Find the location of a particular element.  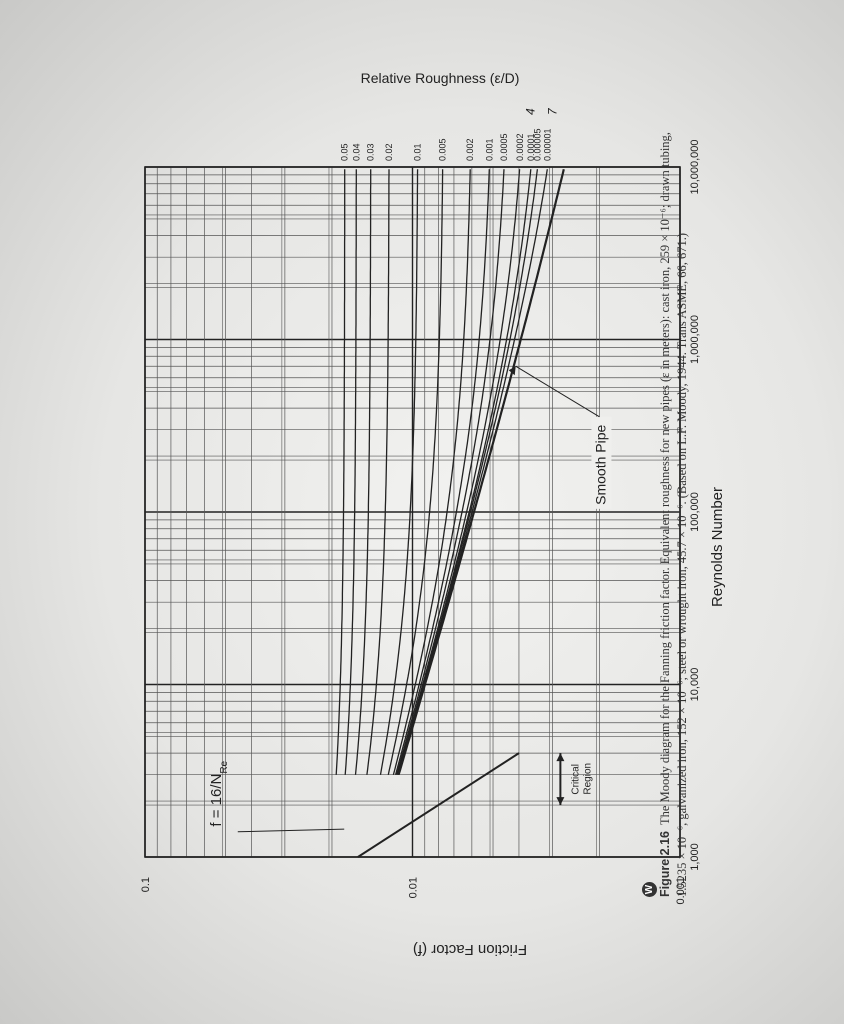

y-tick-label: 0.01 is located at coordinates (414, 887).